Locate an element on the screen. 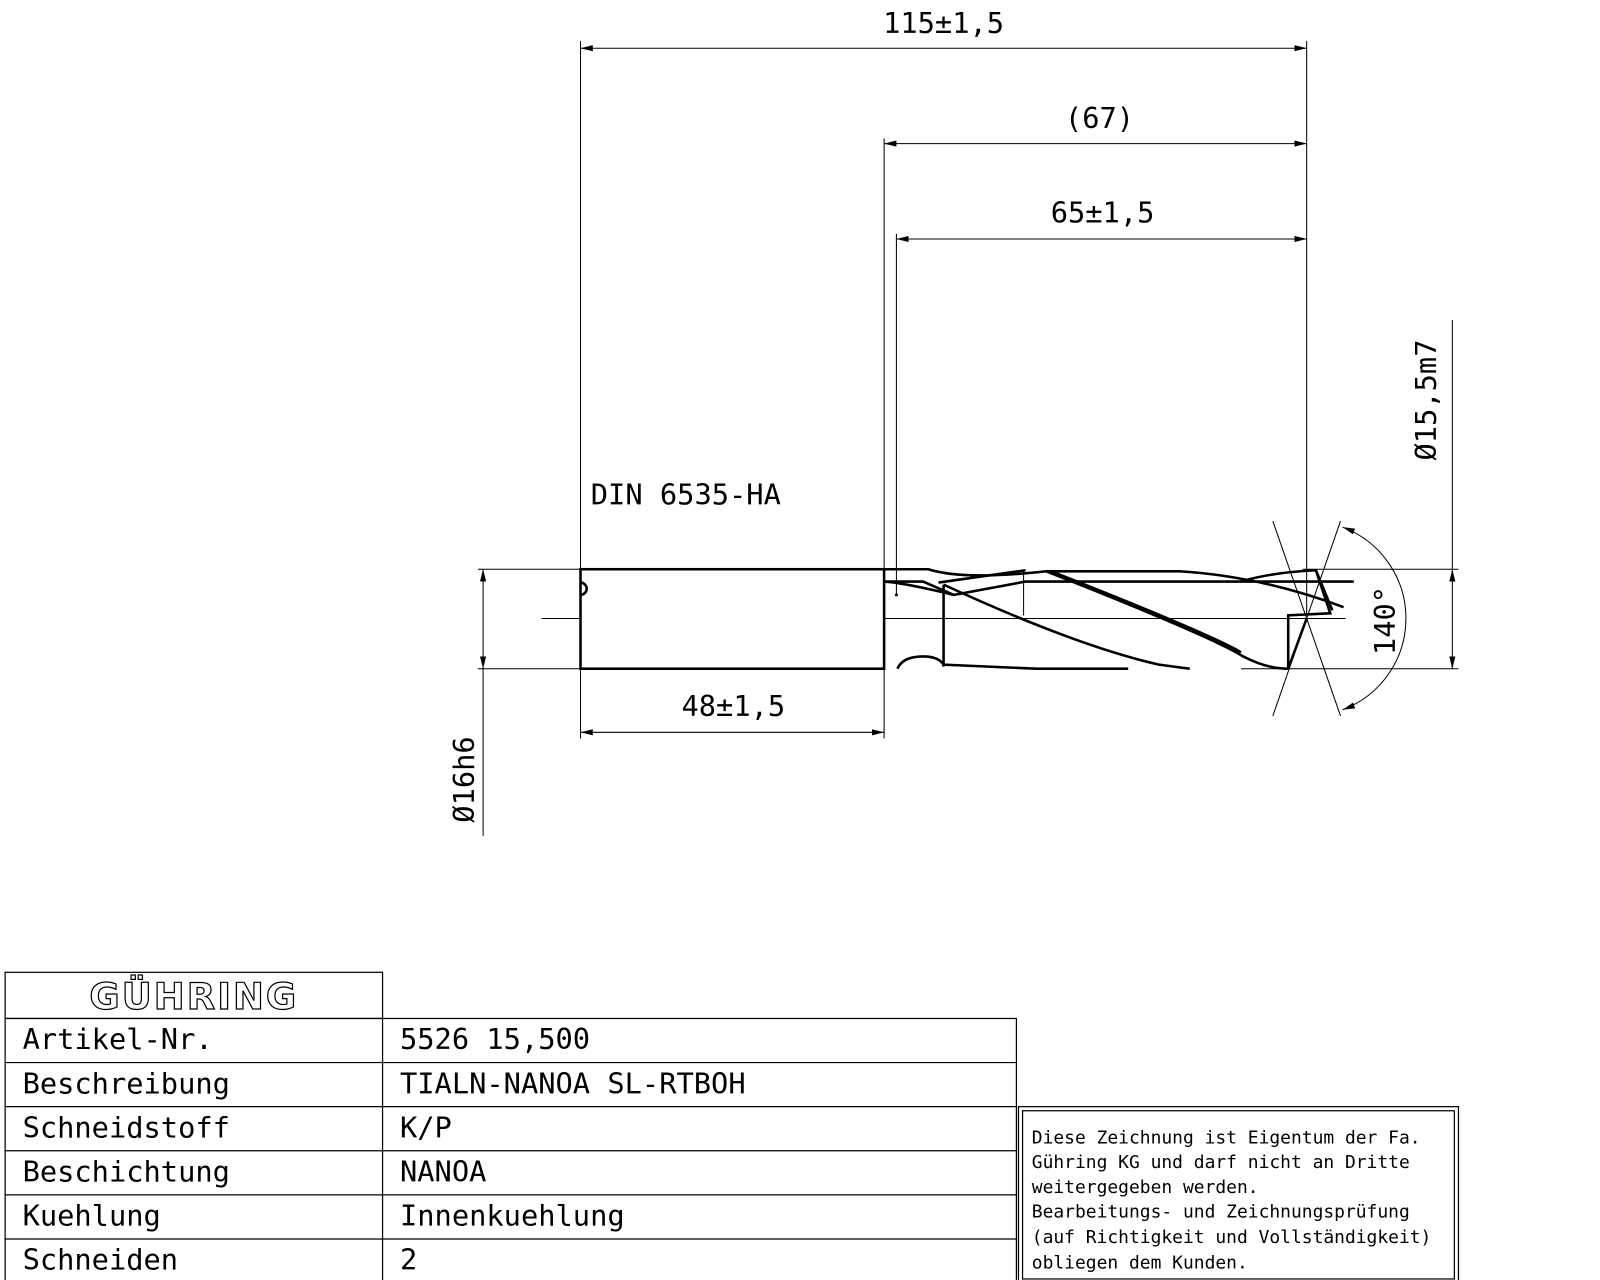 The image size is (1600, 1280). notice-line: Gühring KG und darf nicht an Dritte is located at coordinates (1221, 1162).